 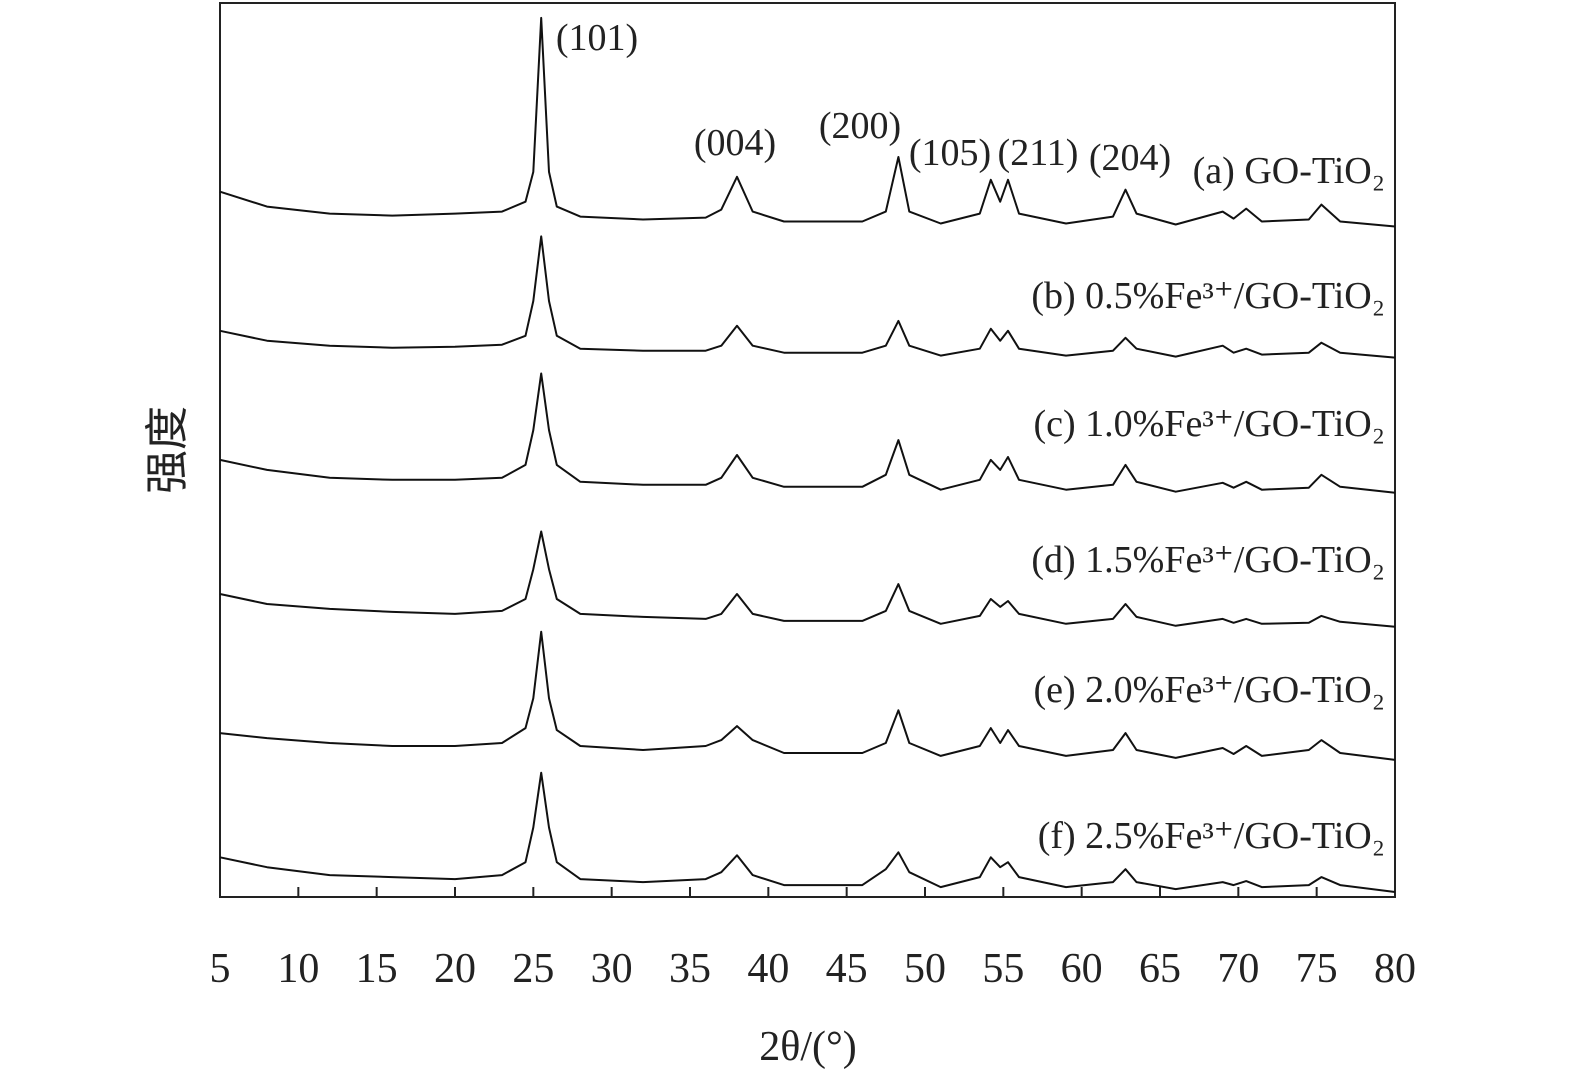 What do you see at coordinates (377, 969) in the screenshot?
I see `x-tick-label: 15` at bounding box center [377, 969].